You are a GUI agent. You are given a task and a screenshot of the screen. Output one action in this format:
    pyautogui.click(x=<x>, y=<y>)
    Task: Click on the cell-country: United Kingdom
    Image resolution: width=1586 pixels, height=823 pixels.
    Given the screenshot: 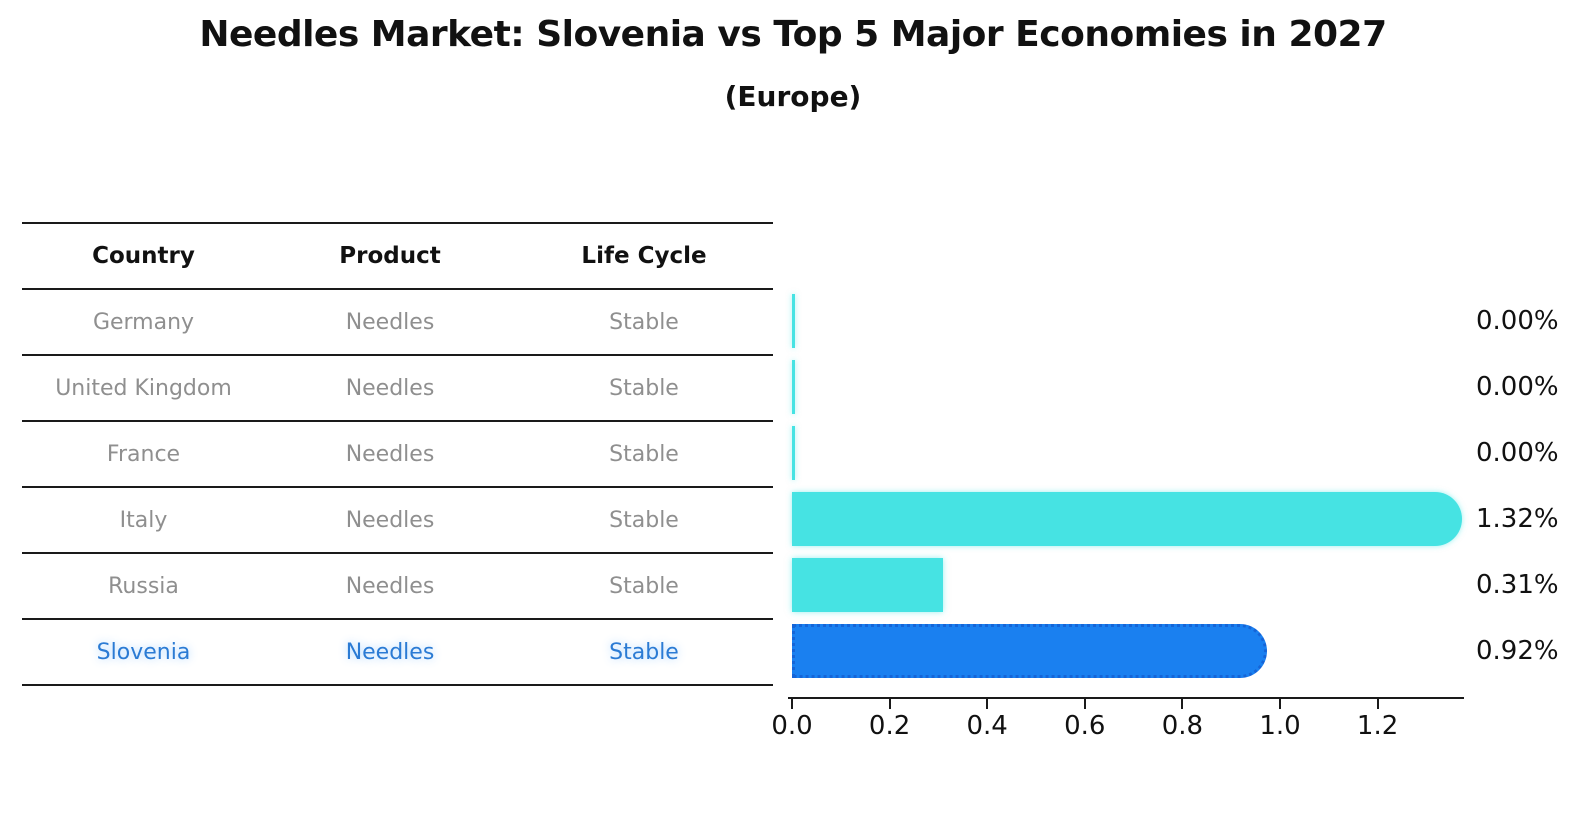 What is the action you would take?
    pyautogui.click(x=143, y=388)
    